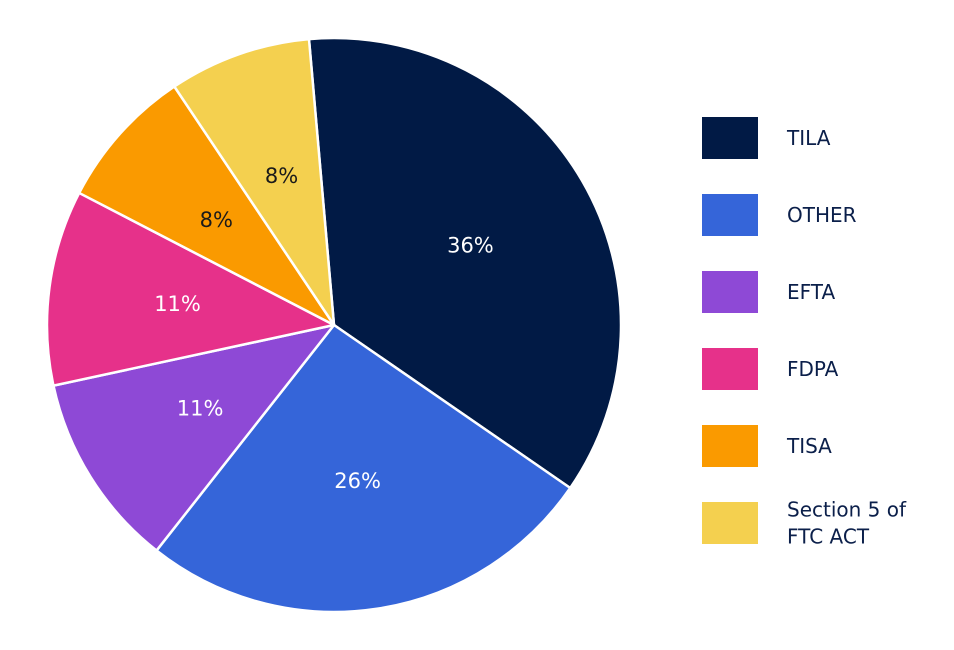 This screenshot has height=650, width=954. Describe the element at coordinates (254, 182) in the screenshot. I see `pie-slice-section-5-of-ftc-act` at that location.